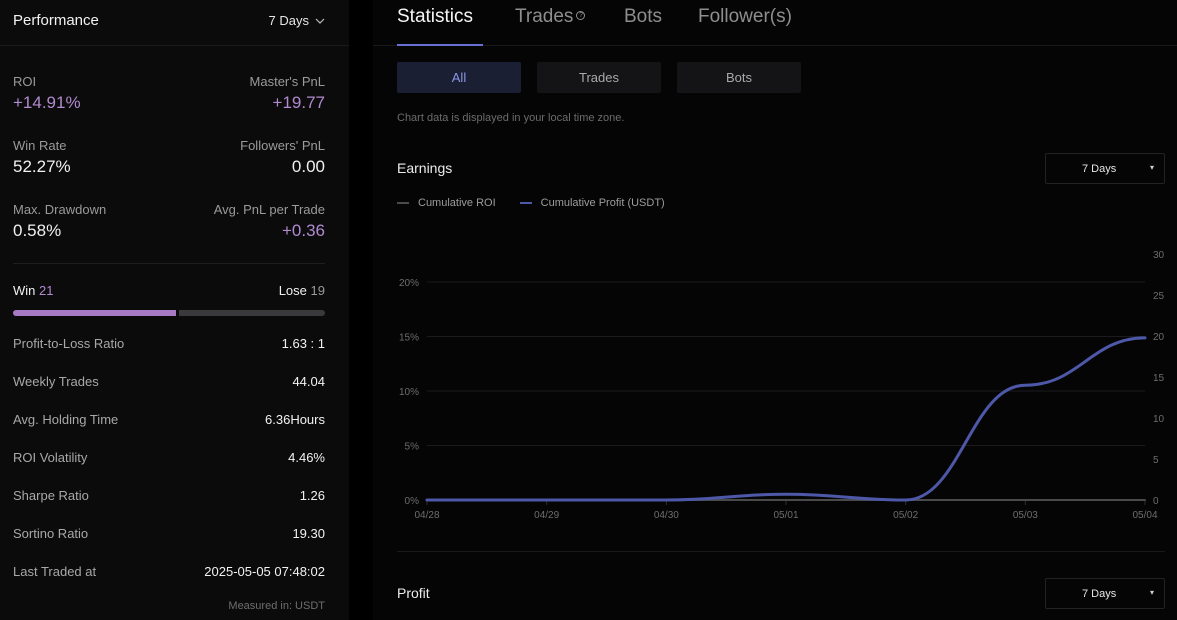  I want to click on win-rate-stat: Win Rate 52.27%, so click(93, 157).